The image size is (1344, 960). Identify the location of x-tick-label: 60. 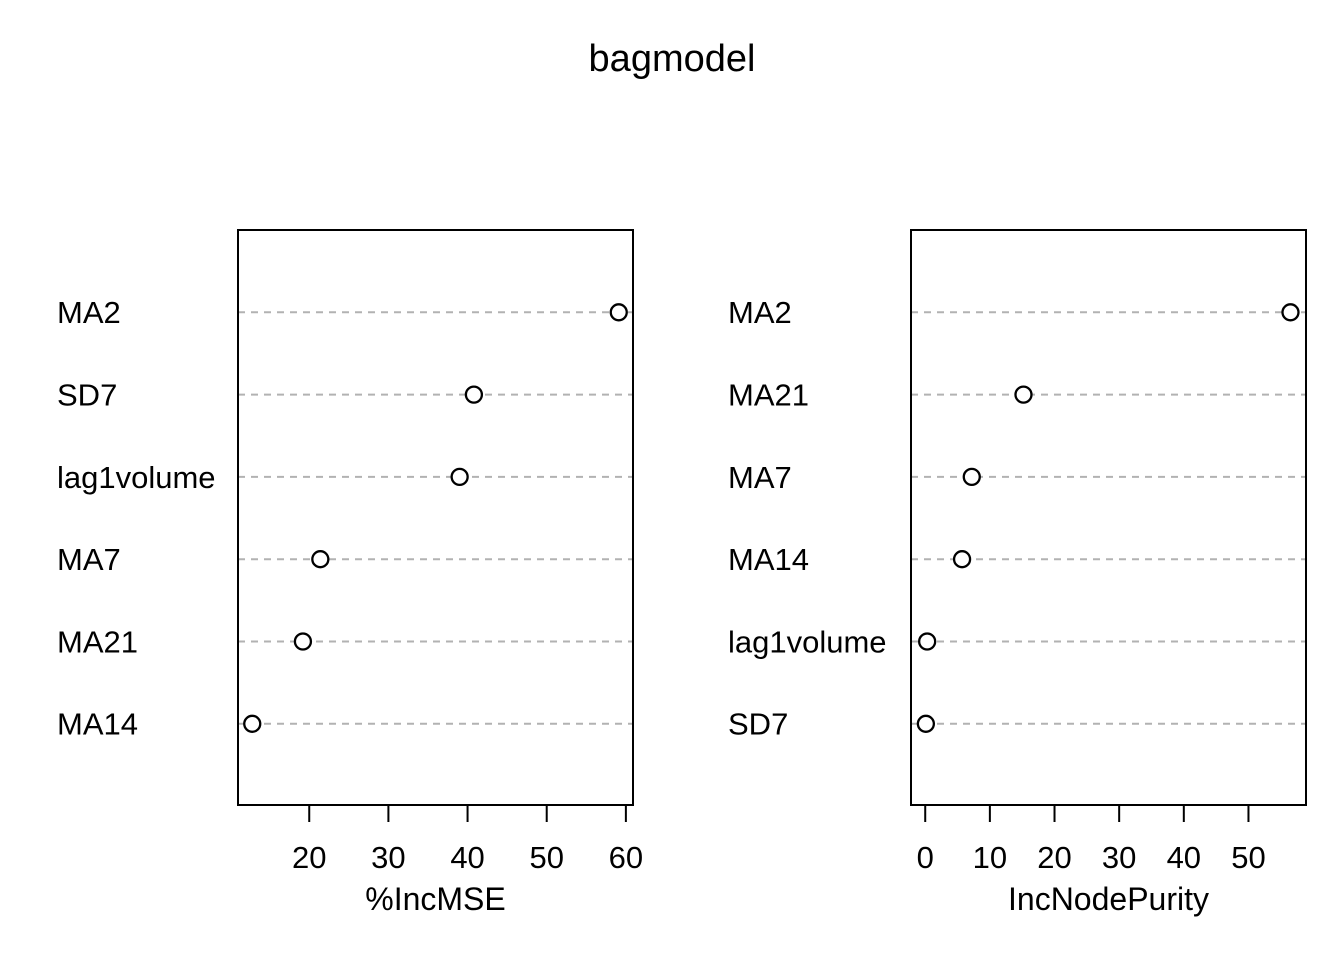
(626, 857).